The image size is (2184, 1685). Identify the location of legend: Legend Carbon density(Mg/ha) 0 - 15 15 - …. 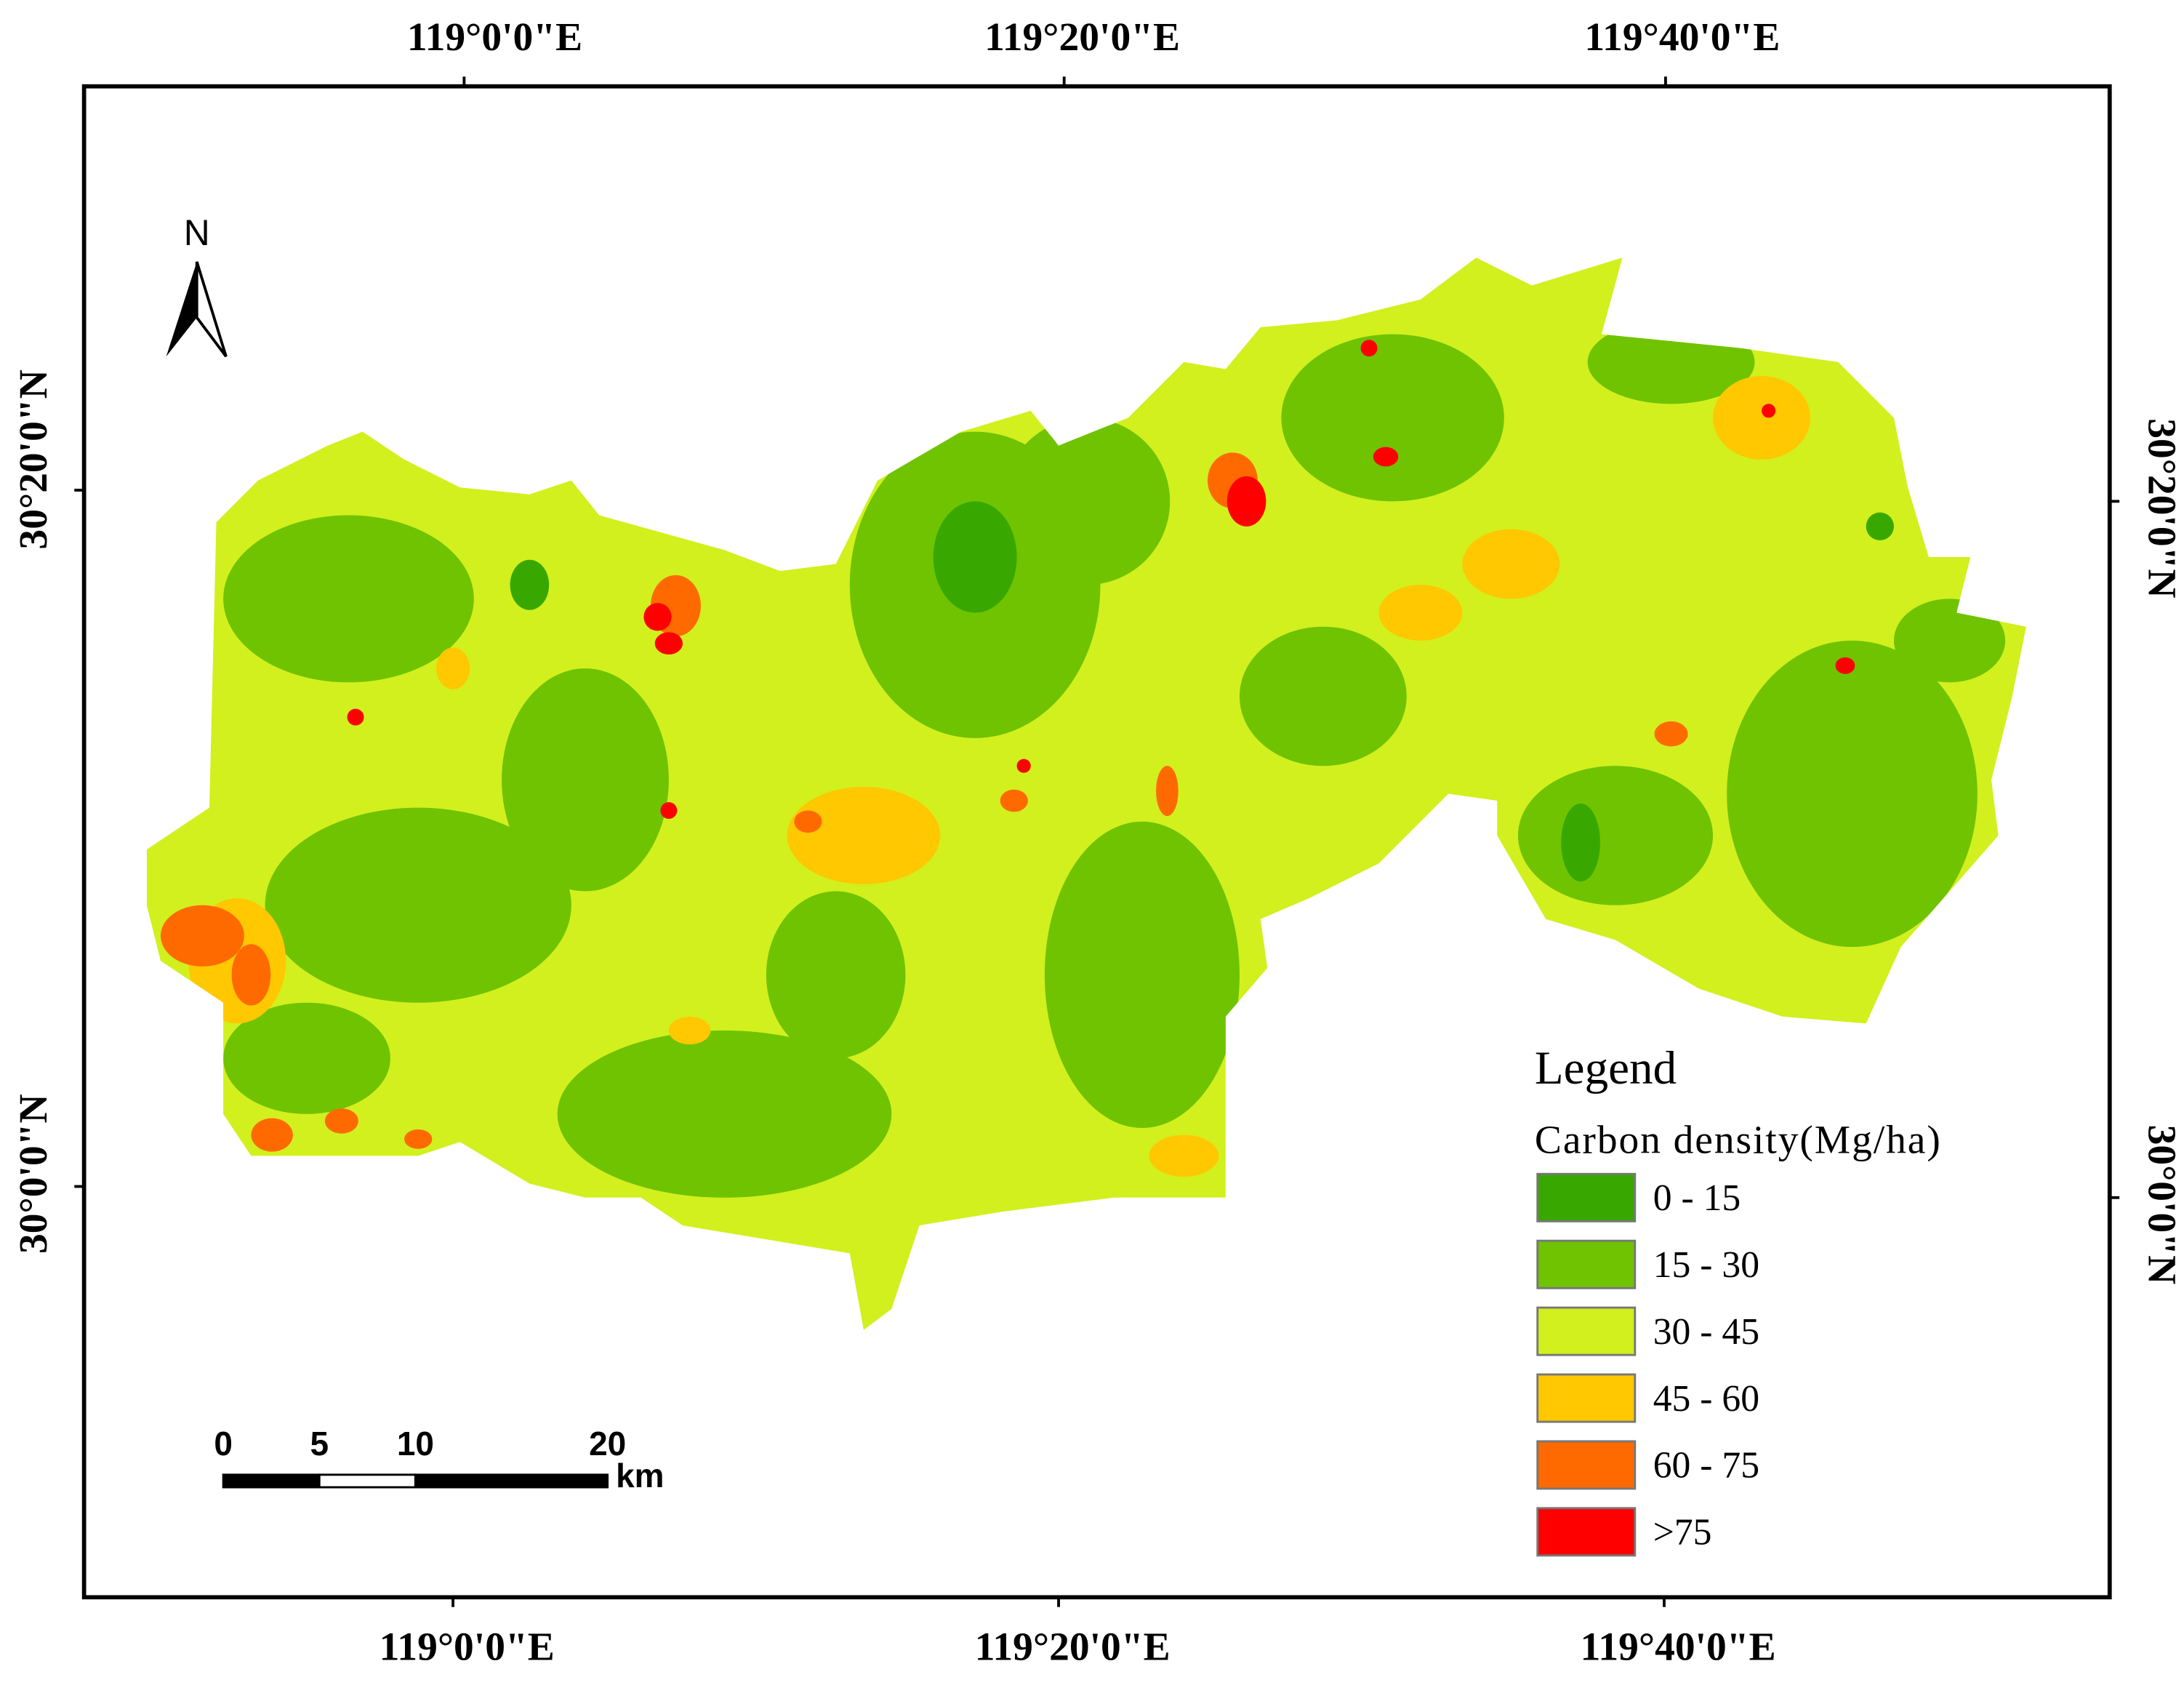
(1738, 1299).